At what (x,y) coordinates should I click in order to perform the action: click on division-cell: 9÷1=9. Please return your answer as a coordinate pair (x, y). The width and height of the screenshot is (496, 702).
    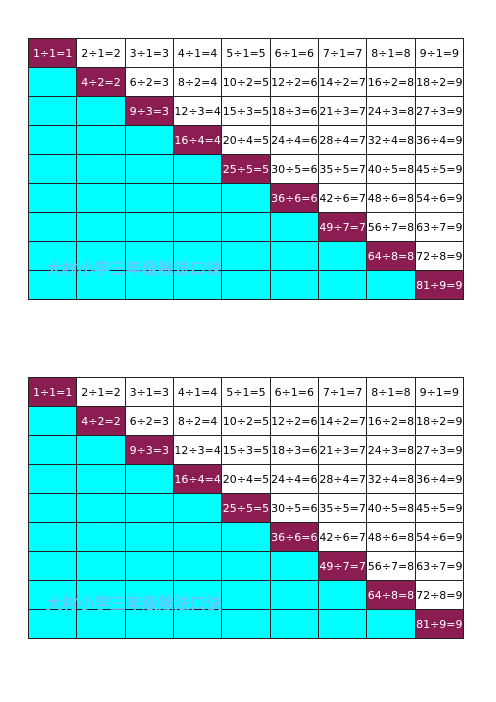
    Looking at the image, I should click on (439, 392).